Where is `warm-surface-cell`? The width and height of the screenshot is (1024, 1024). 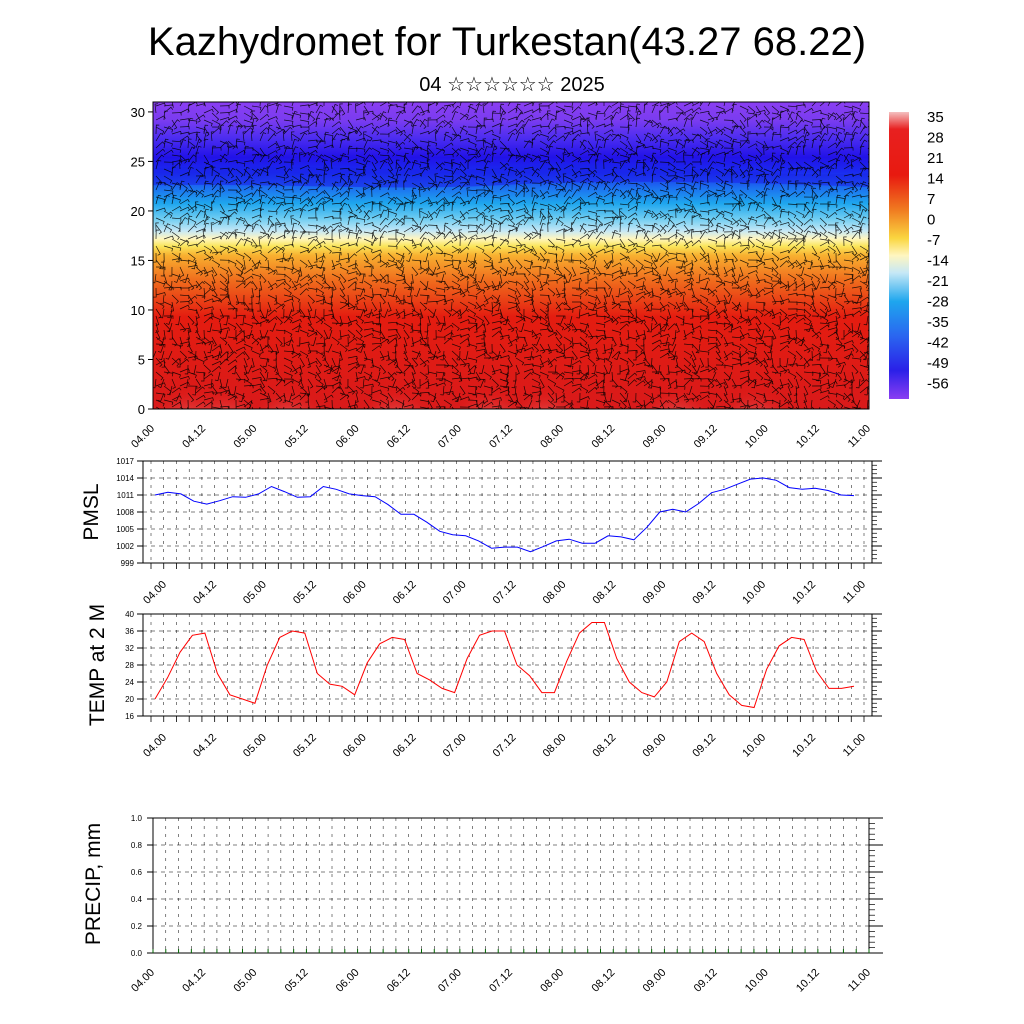
warm-surface-cell is located at coordinates (754, 381).